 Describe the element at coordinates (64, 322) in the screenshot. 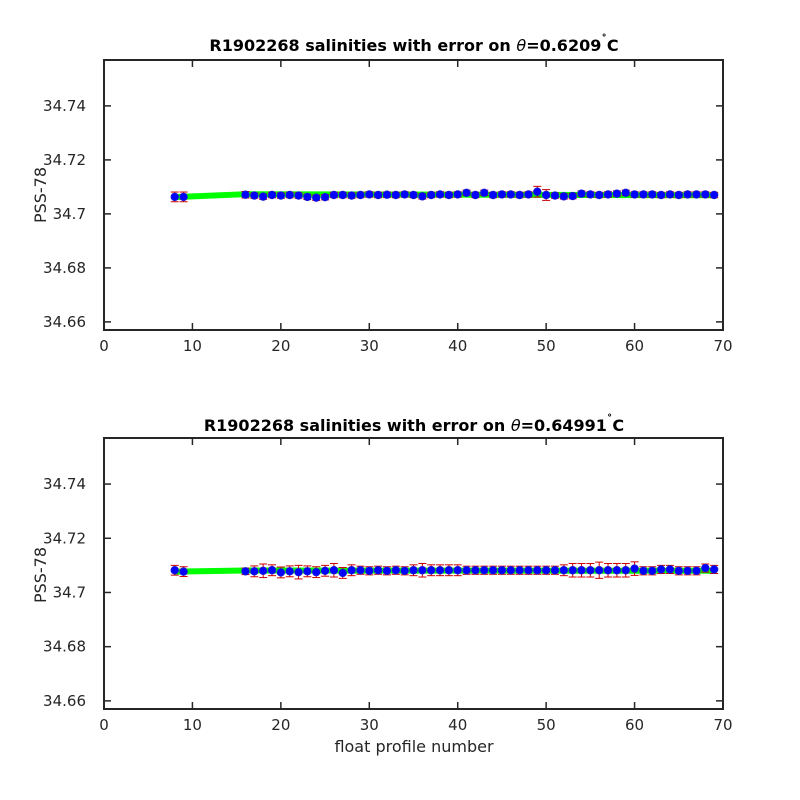

I see `y-tick-label: 34.66` at that location.